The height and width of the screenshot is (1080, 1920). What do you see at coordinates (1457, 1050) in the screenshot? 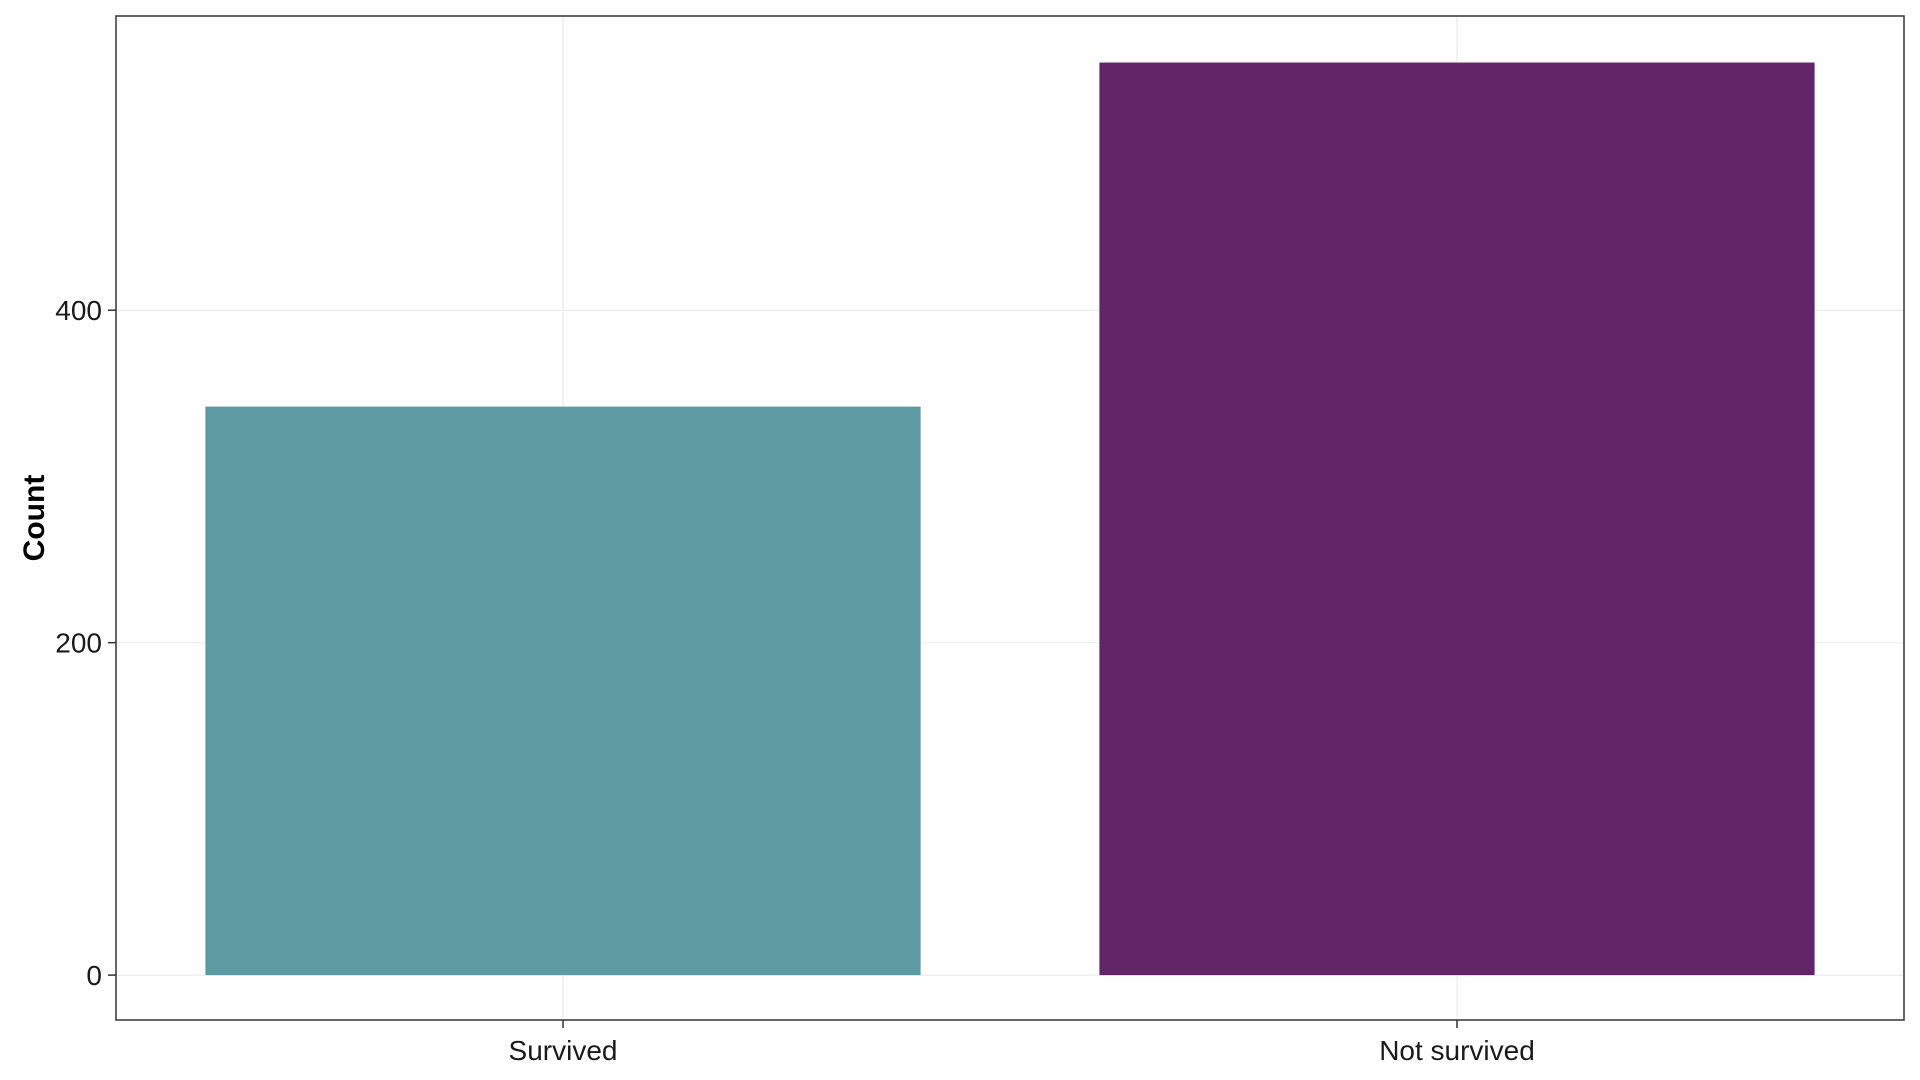
I see `x-tick-label: Not survived` at bounding box center [1457, 1050].